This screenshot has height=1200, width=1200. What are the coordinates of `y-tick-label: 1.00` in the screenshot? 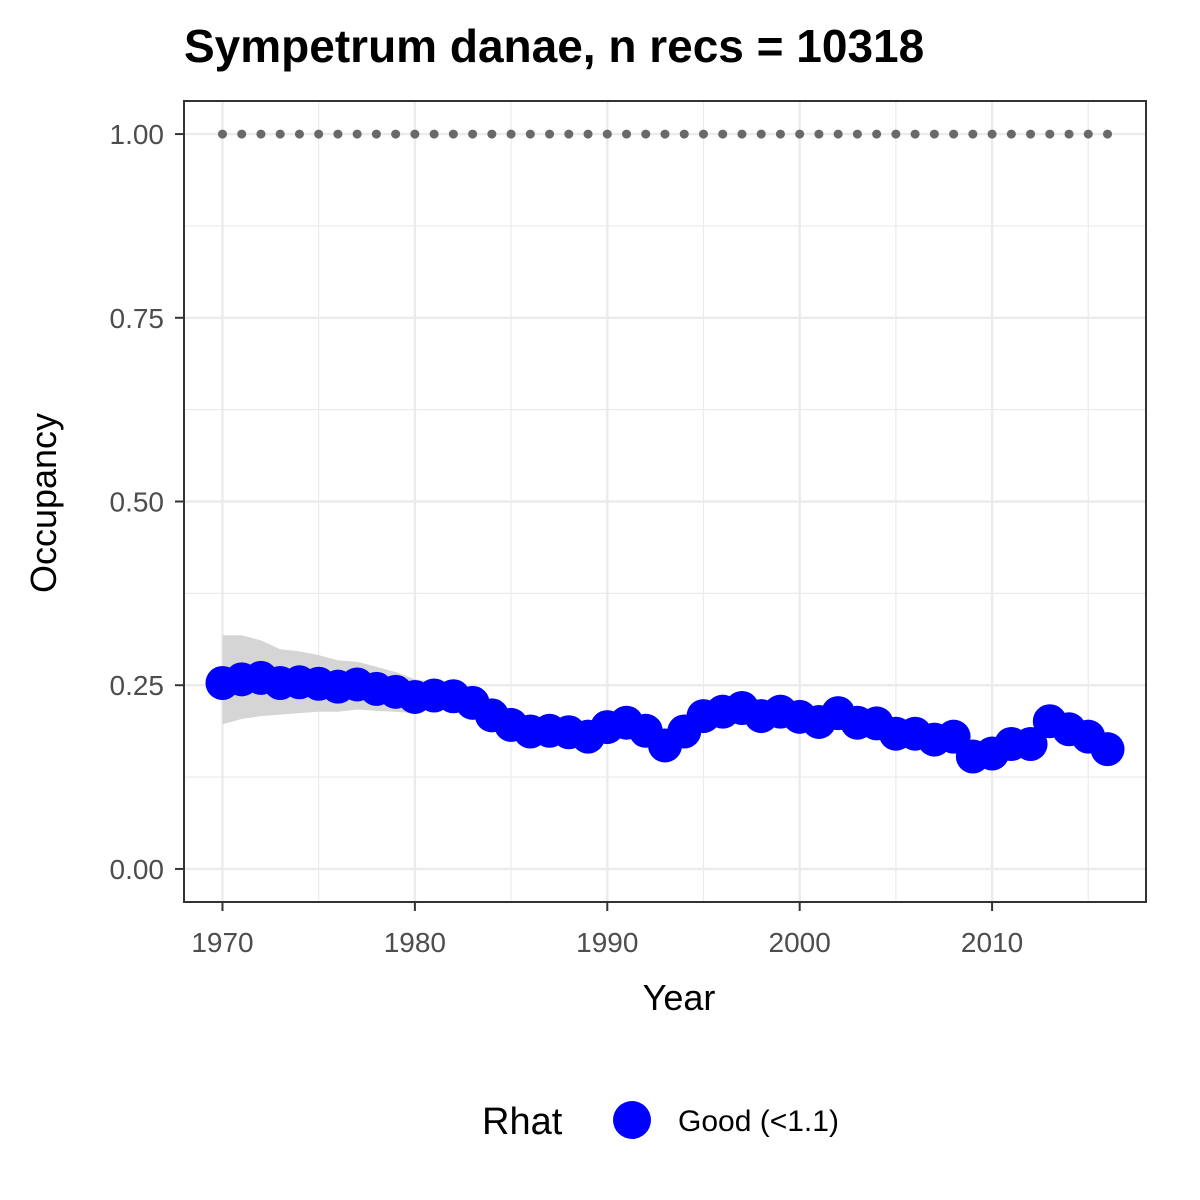 It's located at (137, 134).